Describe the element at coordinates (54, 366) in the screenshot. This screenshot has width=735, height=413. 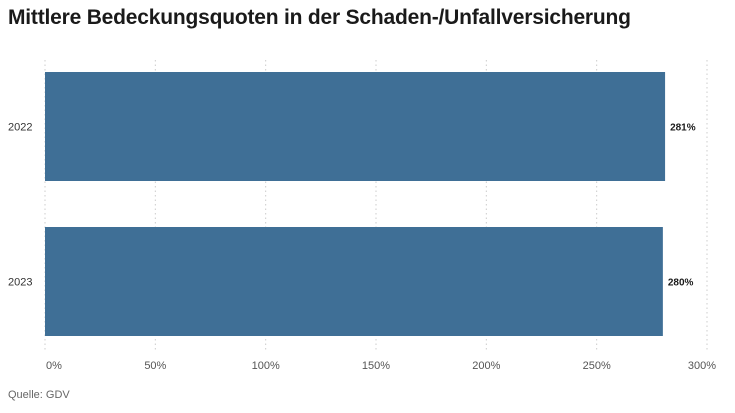
I see `x-tick-label: 0%` at that location.